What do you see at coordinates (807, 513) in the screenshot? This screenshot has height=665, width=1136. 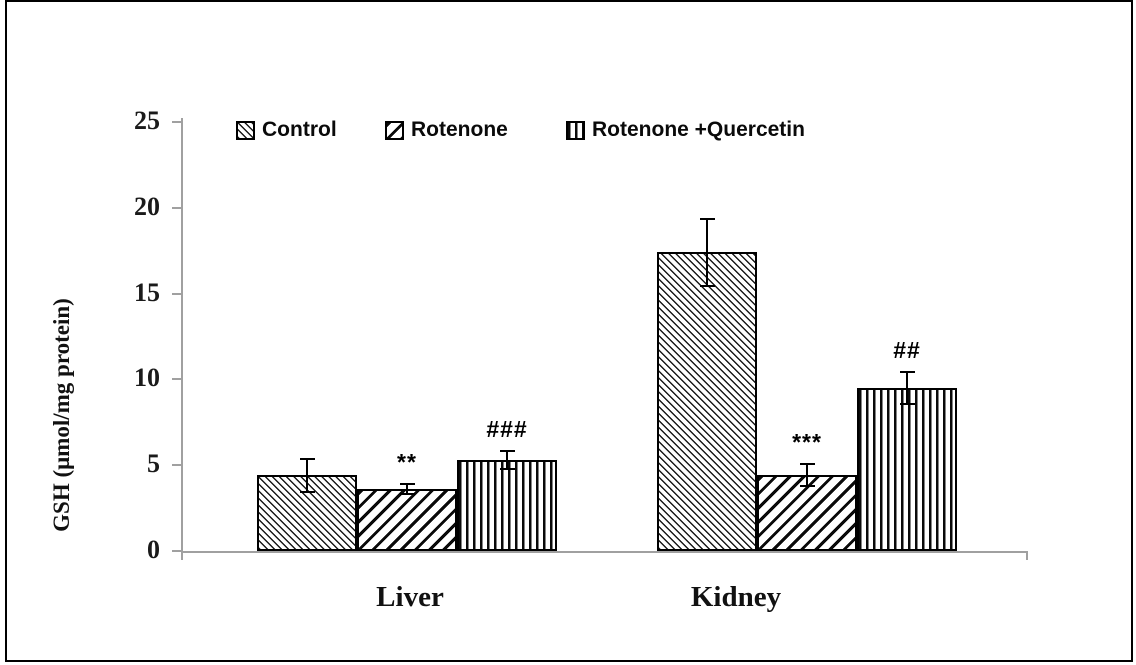 I see `bar-kidney-rotenone` at bounding box center [807, 513].